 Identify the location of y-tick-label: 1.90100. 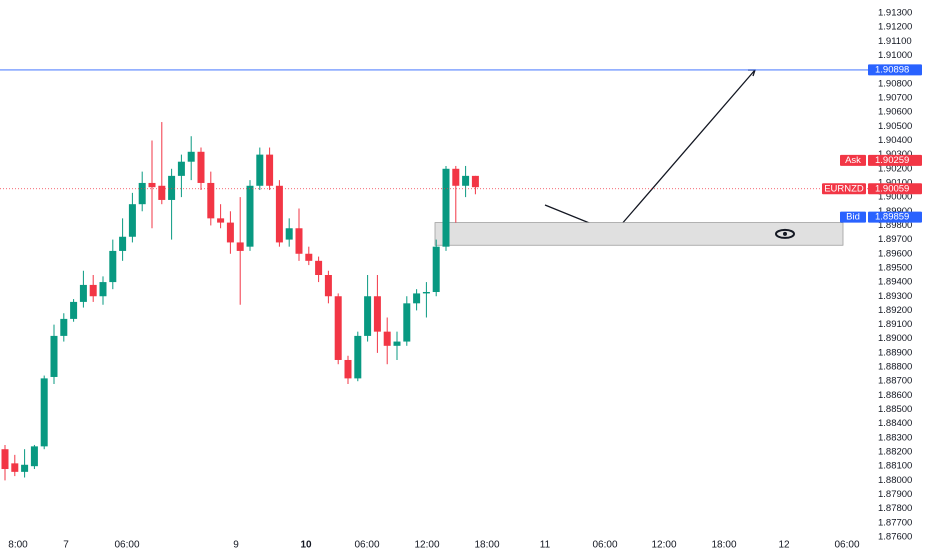
(895, 182).